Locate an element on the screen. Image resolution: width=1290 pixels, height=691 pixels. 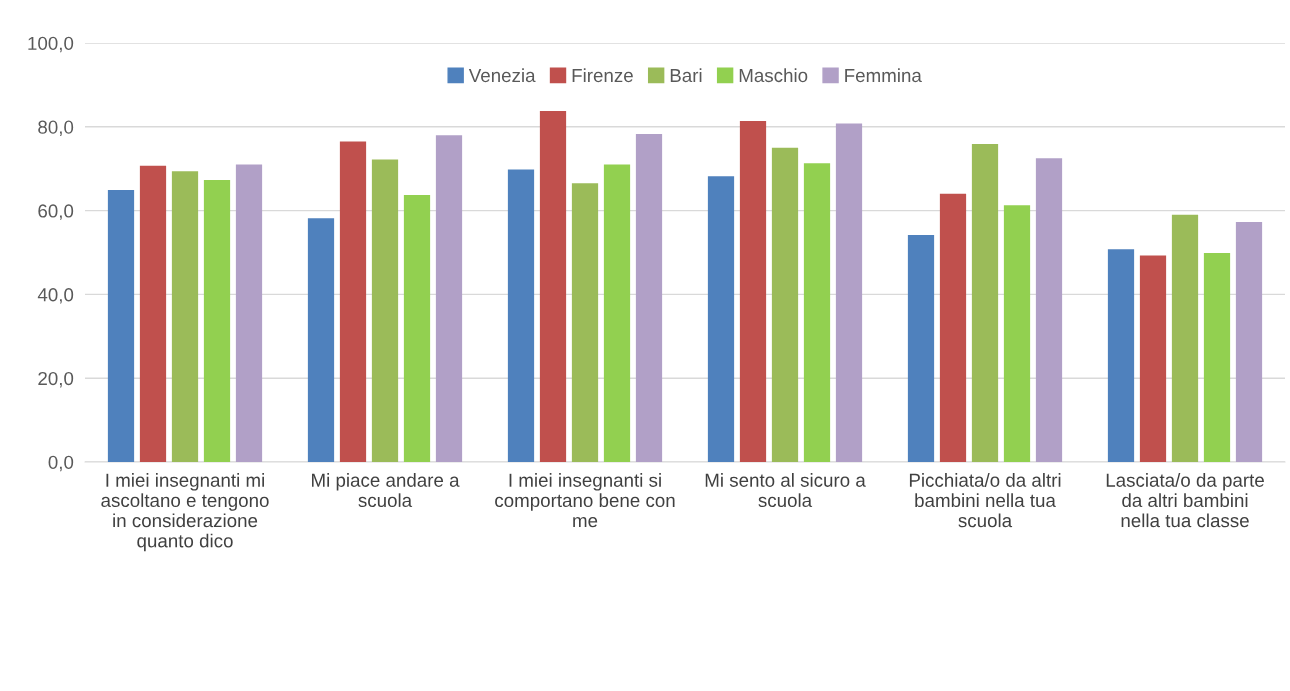
x-tick-label: I miei insegnanti mi ascoltano e tengono in considerazione quanto dico is located at coordinates (185, 512).